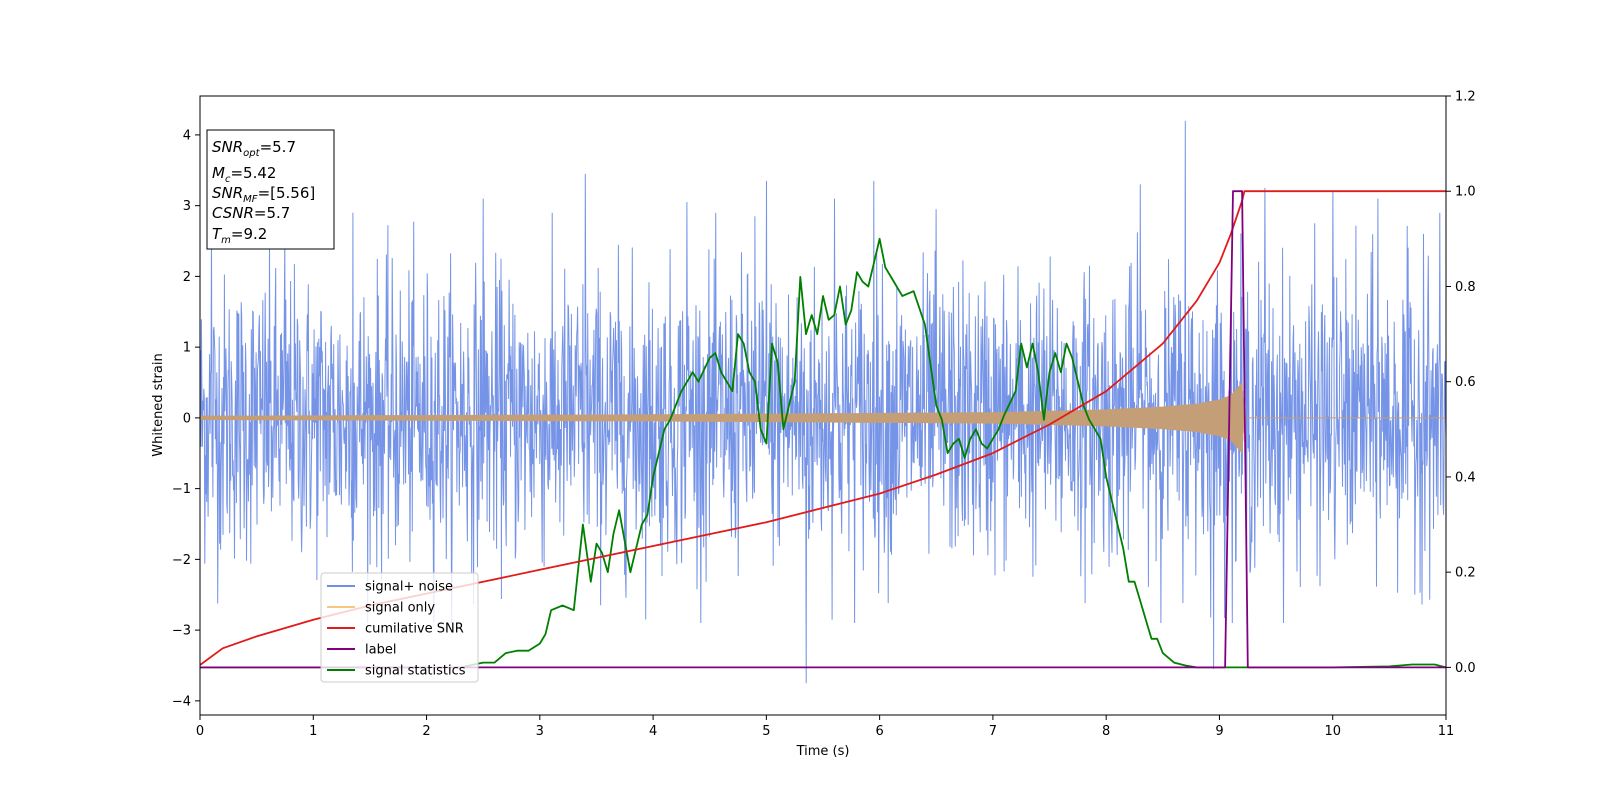 This screenshot has height=800, width=1600. Describe the element at coordinates (380, 650) in the screenshot. I see `legend-label: label` at that location.